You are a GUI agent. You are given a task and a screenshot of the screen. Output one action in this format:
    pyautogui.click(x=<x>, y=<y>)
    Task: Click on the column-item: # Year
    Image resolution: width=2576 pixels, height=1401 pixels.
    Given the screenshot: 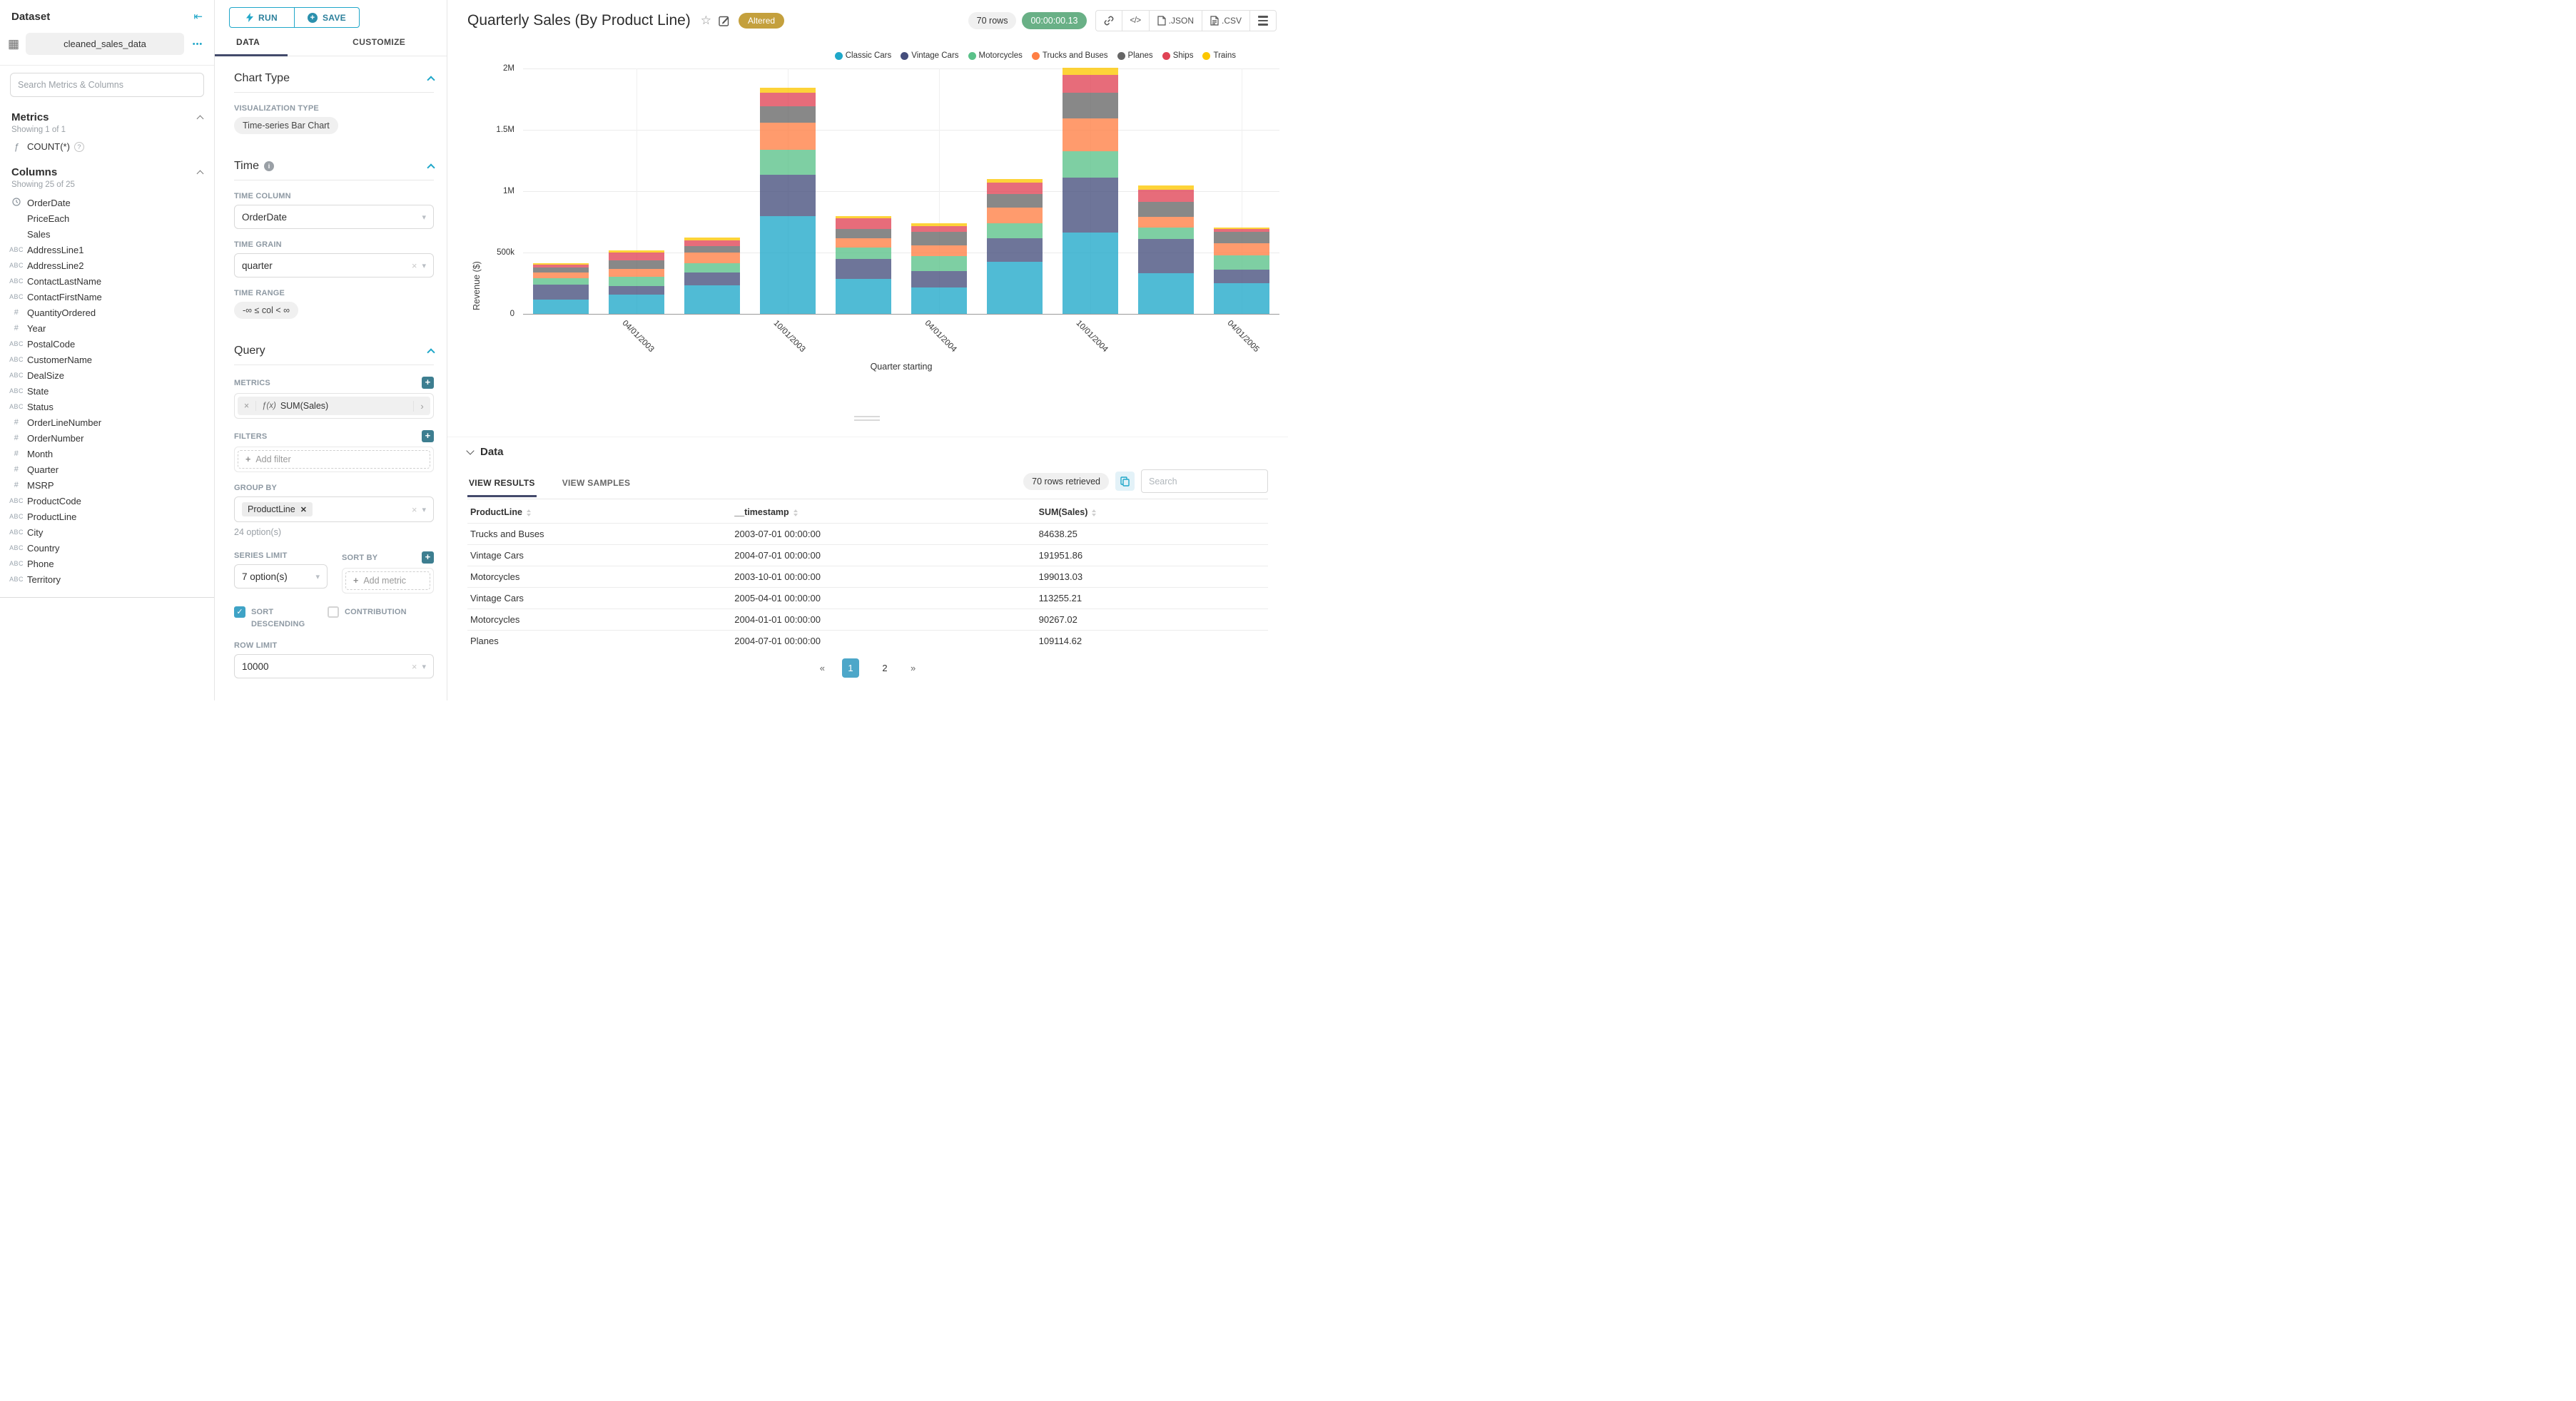 What is the action you would take?
    pyautogui.click(x=107, y=328)
    